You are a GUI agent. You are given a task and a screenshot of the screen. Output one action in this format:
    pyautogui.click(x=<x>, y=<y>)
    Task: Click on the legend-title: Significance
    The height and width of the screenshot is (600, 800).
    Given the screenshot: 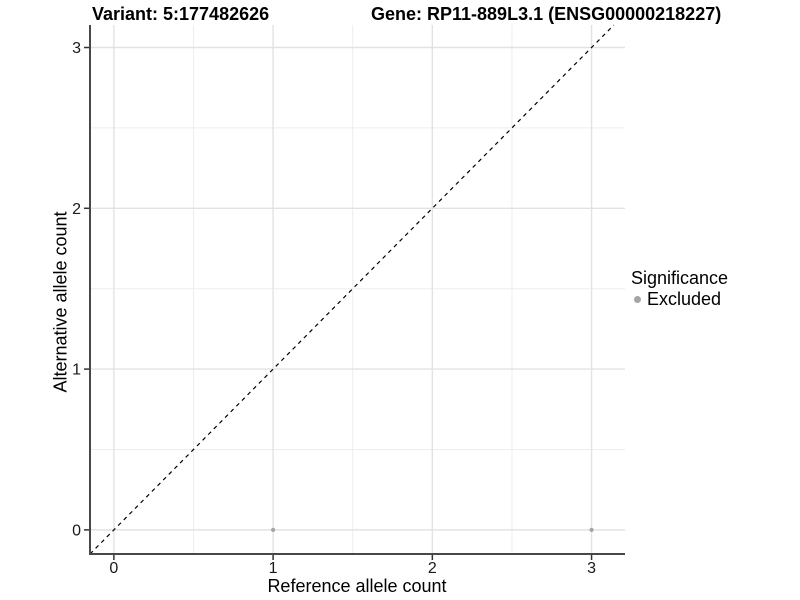 What is the action you would take?
    pyautogui.click(x=680, y=278)
    